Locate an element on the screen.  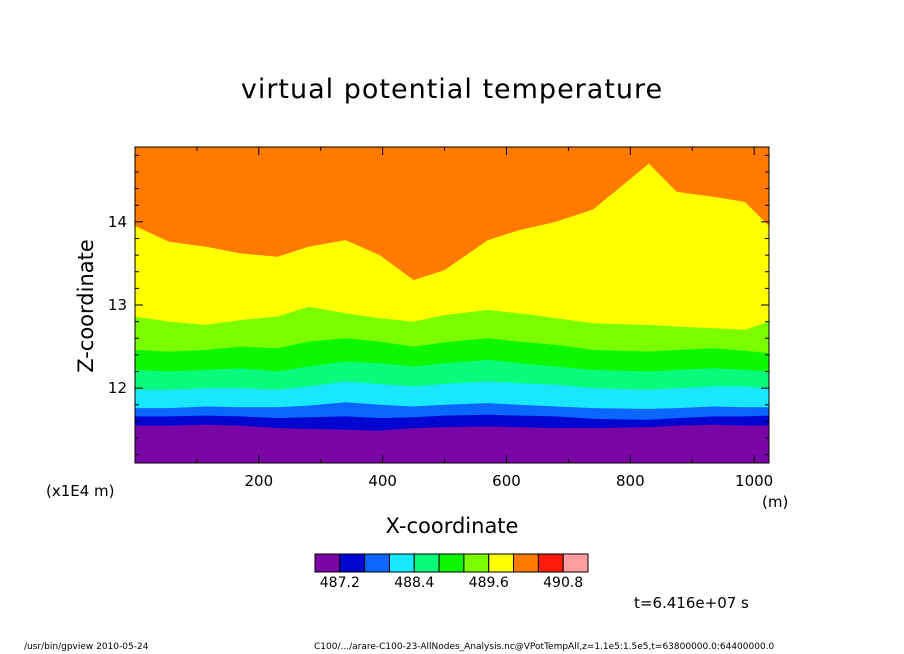
x-axis-unit: (m) is located at coordinates (775, 502).